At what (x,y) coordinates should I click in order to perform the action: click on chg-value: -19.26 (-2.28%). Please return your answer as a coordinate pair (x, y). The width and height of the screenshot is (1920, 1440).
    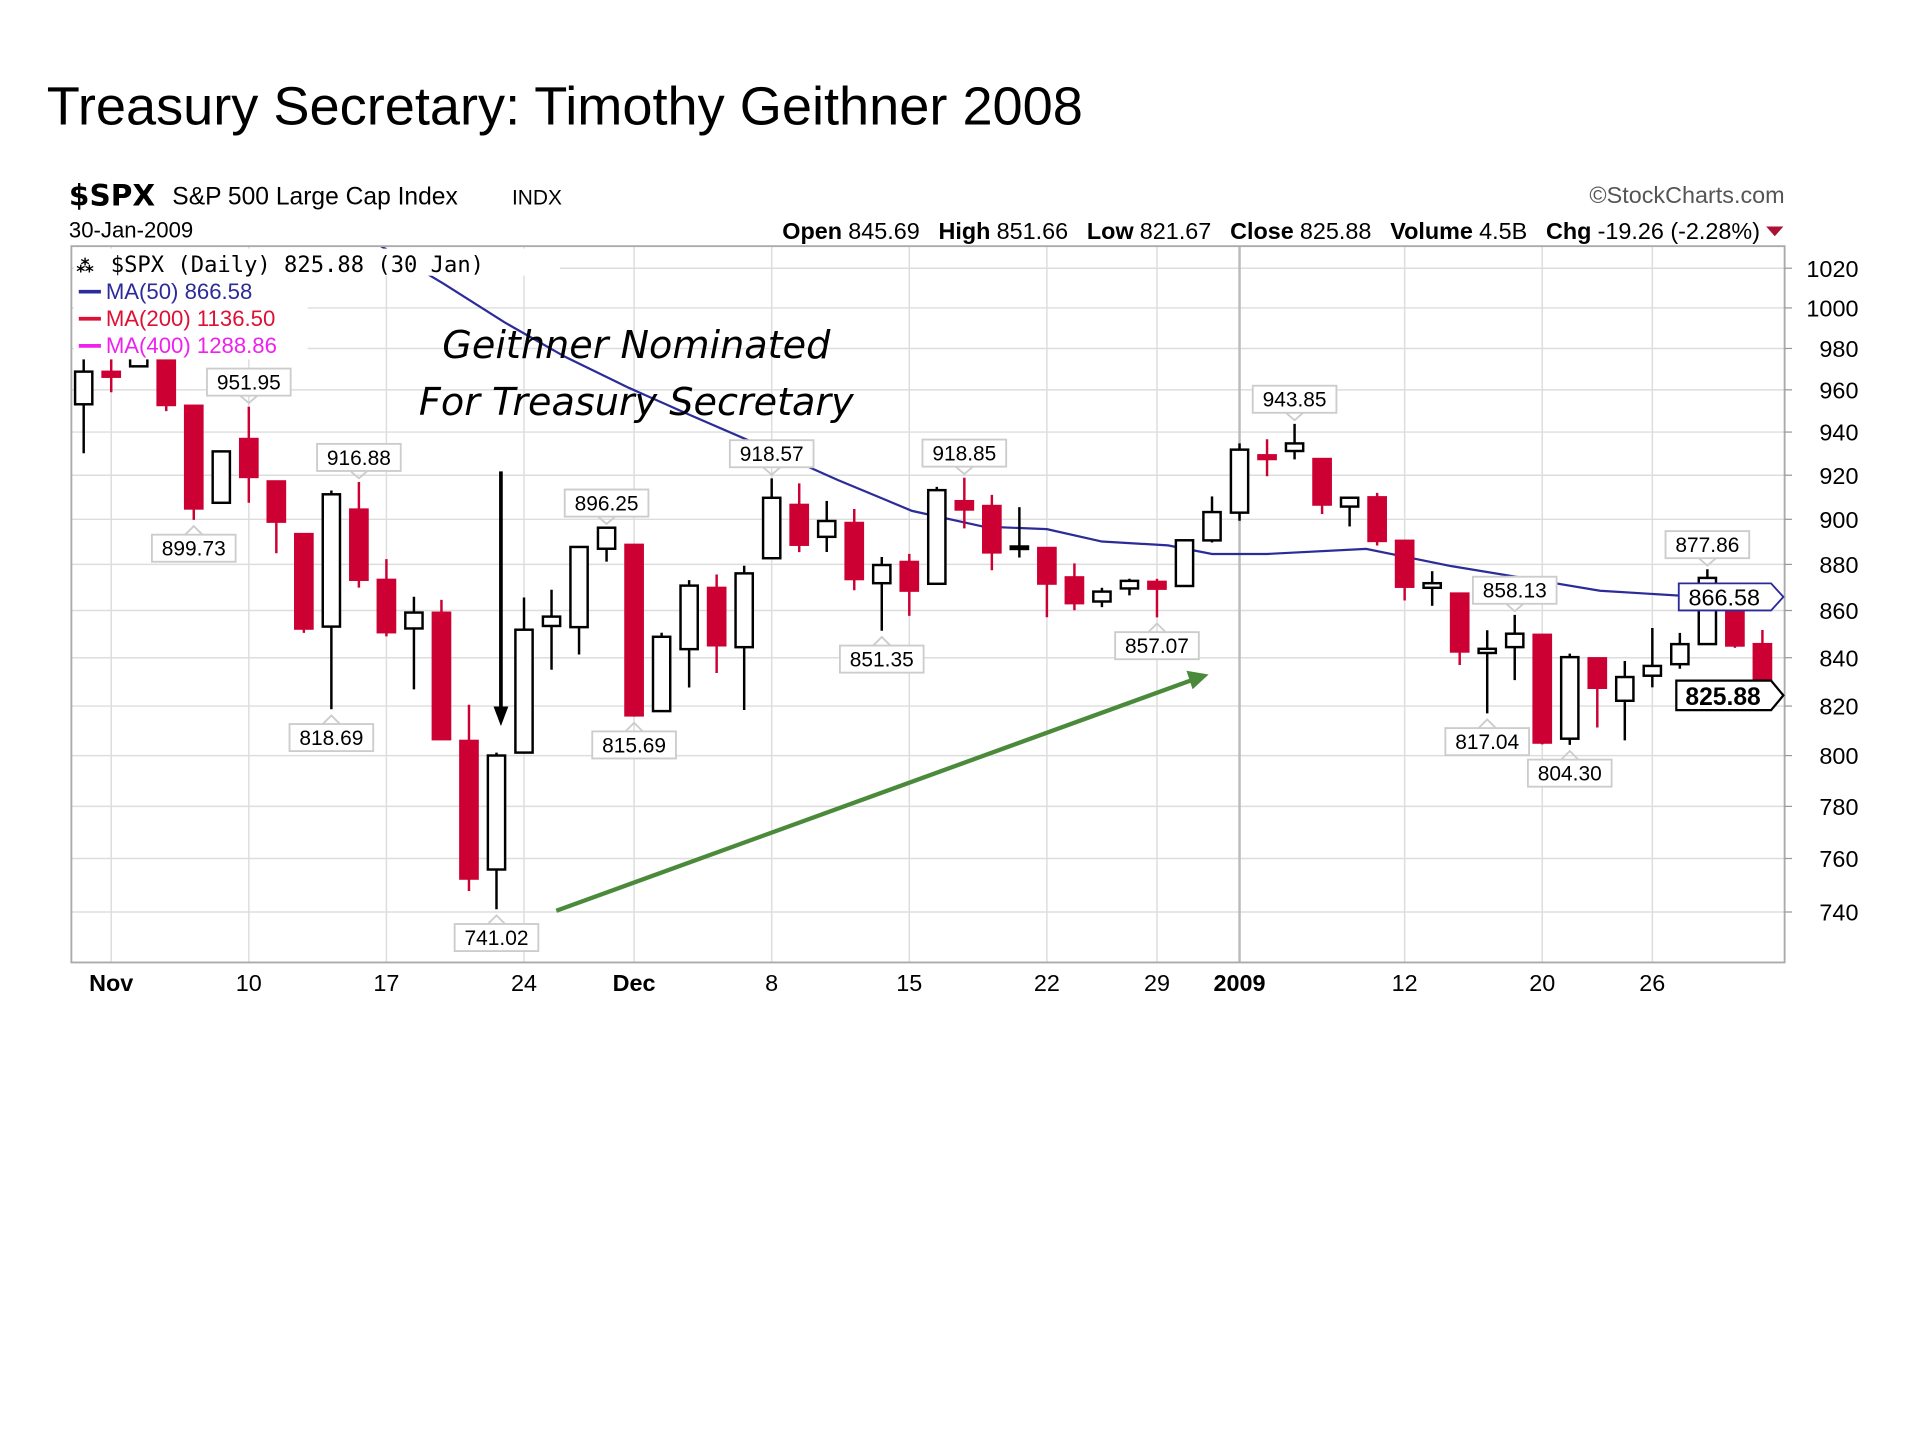
    Looking at the image, I should click on (1679, 231).